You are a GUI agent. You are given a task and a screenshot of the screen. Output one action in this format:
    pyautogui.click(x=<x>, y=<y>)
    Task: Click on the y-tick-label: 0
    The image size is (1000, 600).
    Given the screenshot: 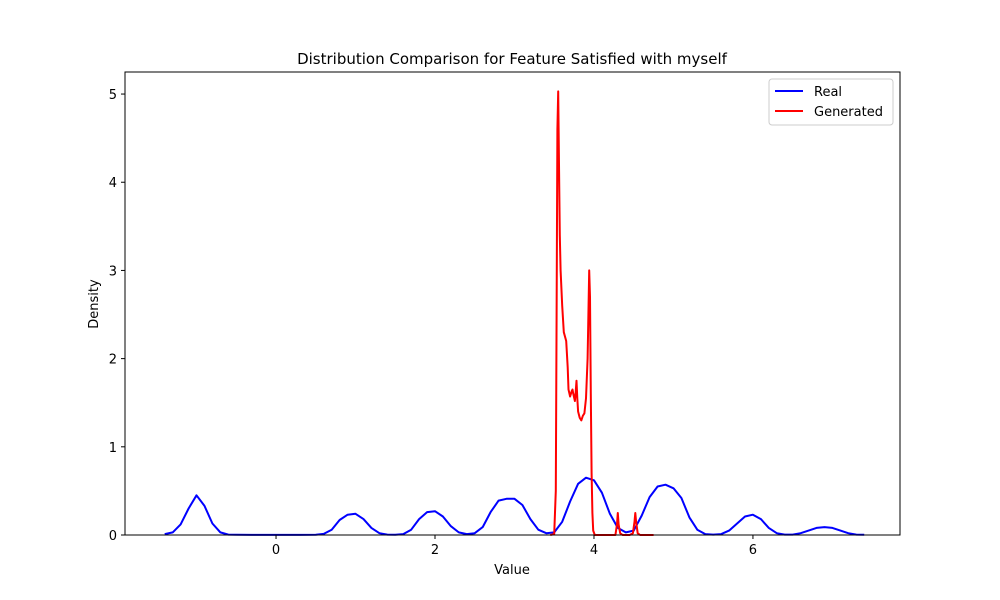 What is the action you would take?
    pyautogui.click(x=113, y=536)
    